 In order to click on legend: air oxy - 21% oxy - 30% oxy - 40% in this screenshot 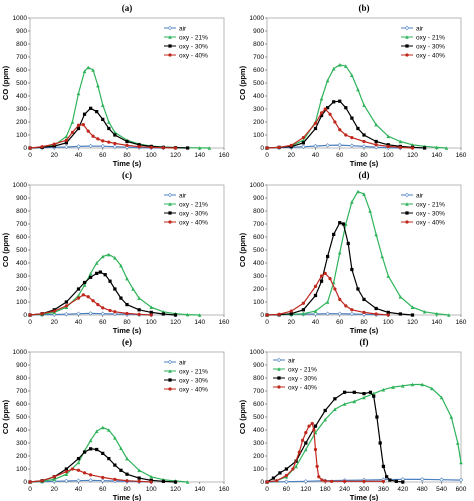, I will do `click(186, 376)`.